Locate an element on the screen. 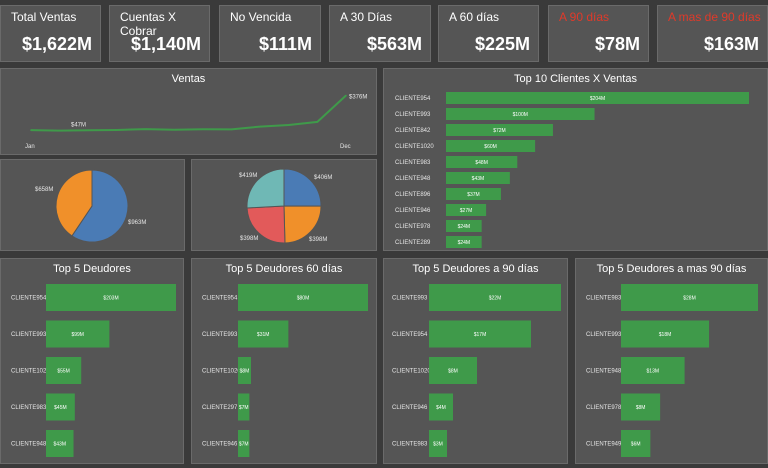 This screenshot has height=468, width=768. bar-category-label: CLIENTE949 is located at coordinates (604, 445).